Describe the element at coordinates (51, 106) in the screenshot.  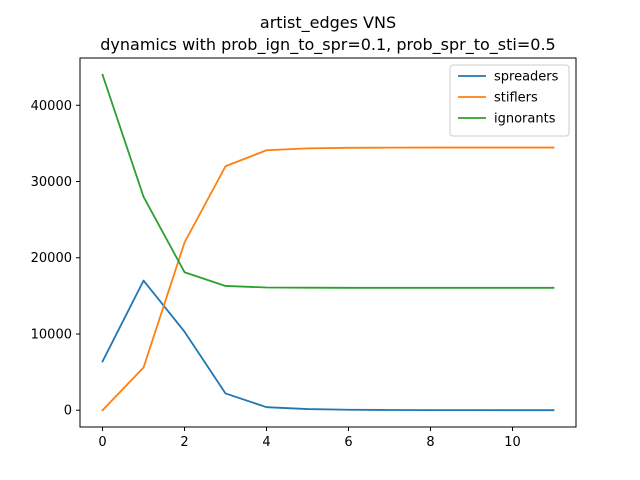
I see `y-tick-label: 40000` at that location.